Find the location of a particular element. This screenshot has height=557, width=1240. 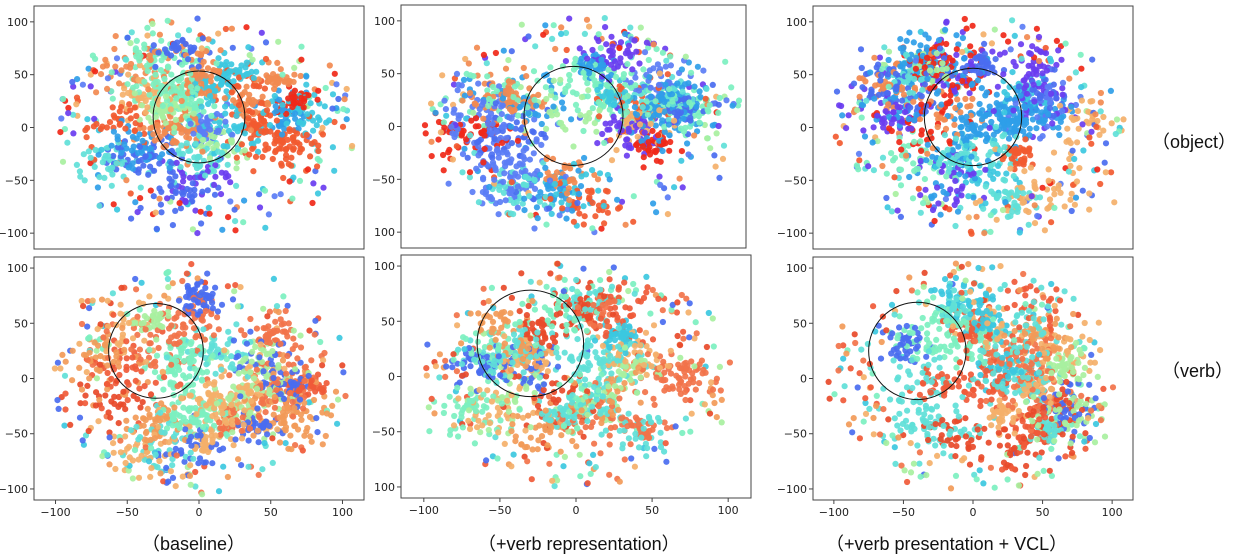

caption-verb-presentation-vcl: （+verb presentation + VCL） is located at coordinates (947, 544).